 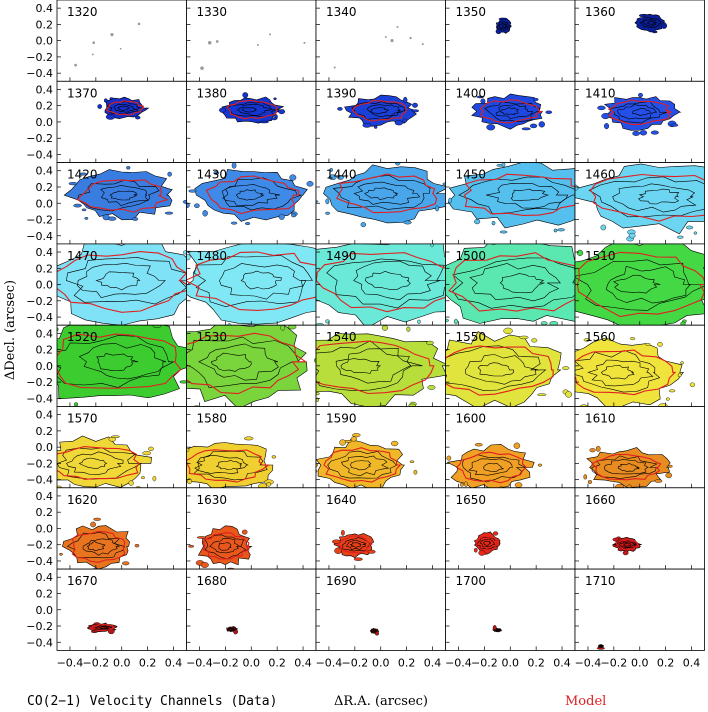 What do you see at coordinates (212, 500) in the screenshot?
I see `channel-label: 1630` at bounding box center [212, 500].